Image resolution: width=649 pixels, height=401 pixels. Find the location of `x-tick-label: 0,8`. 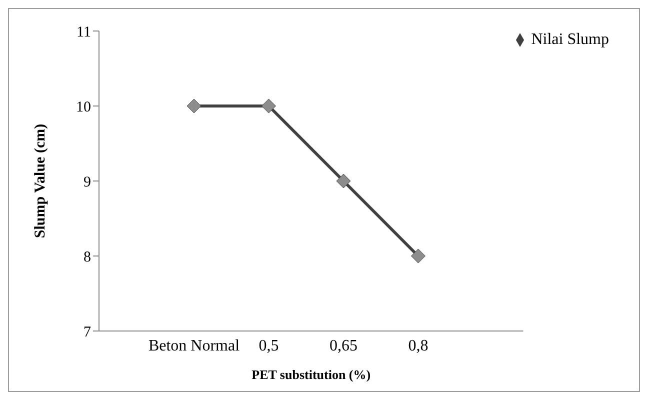

x-tick-label: 0,8 is located at coordinates (418, 345).